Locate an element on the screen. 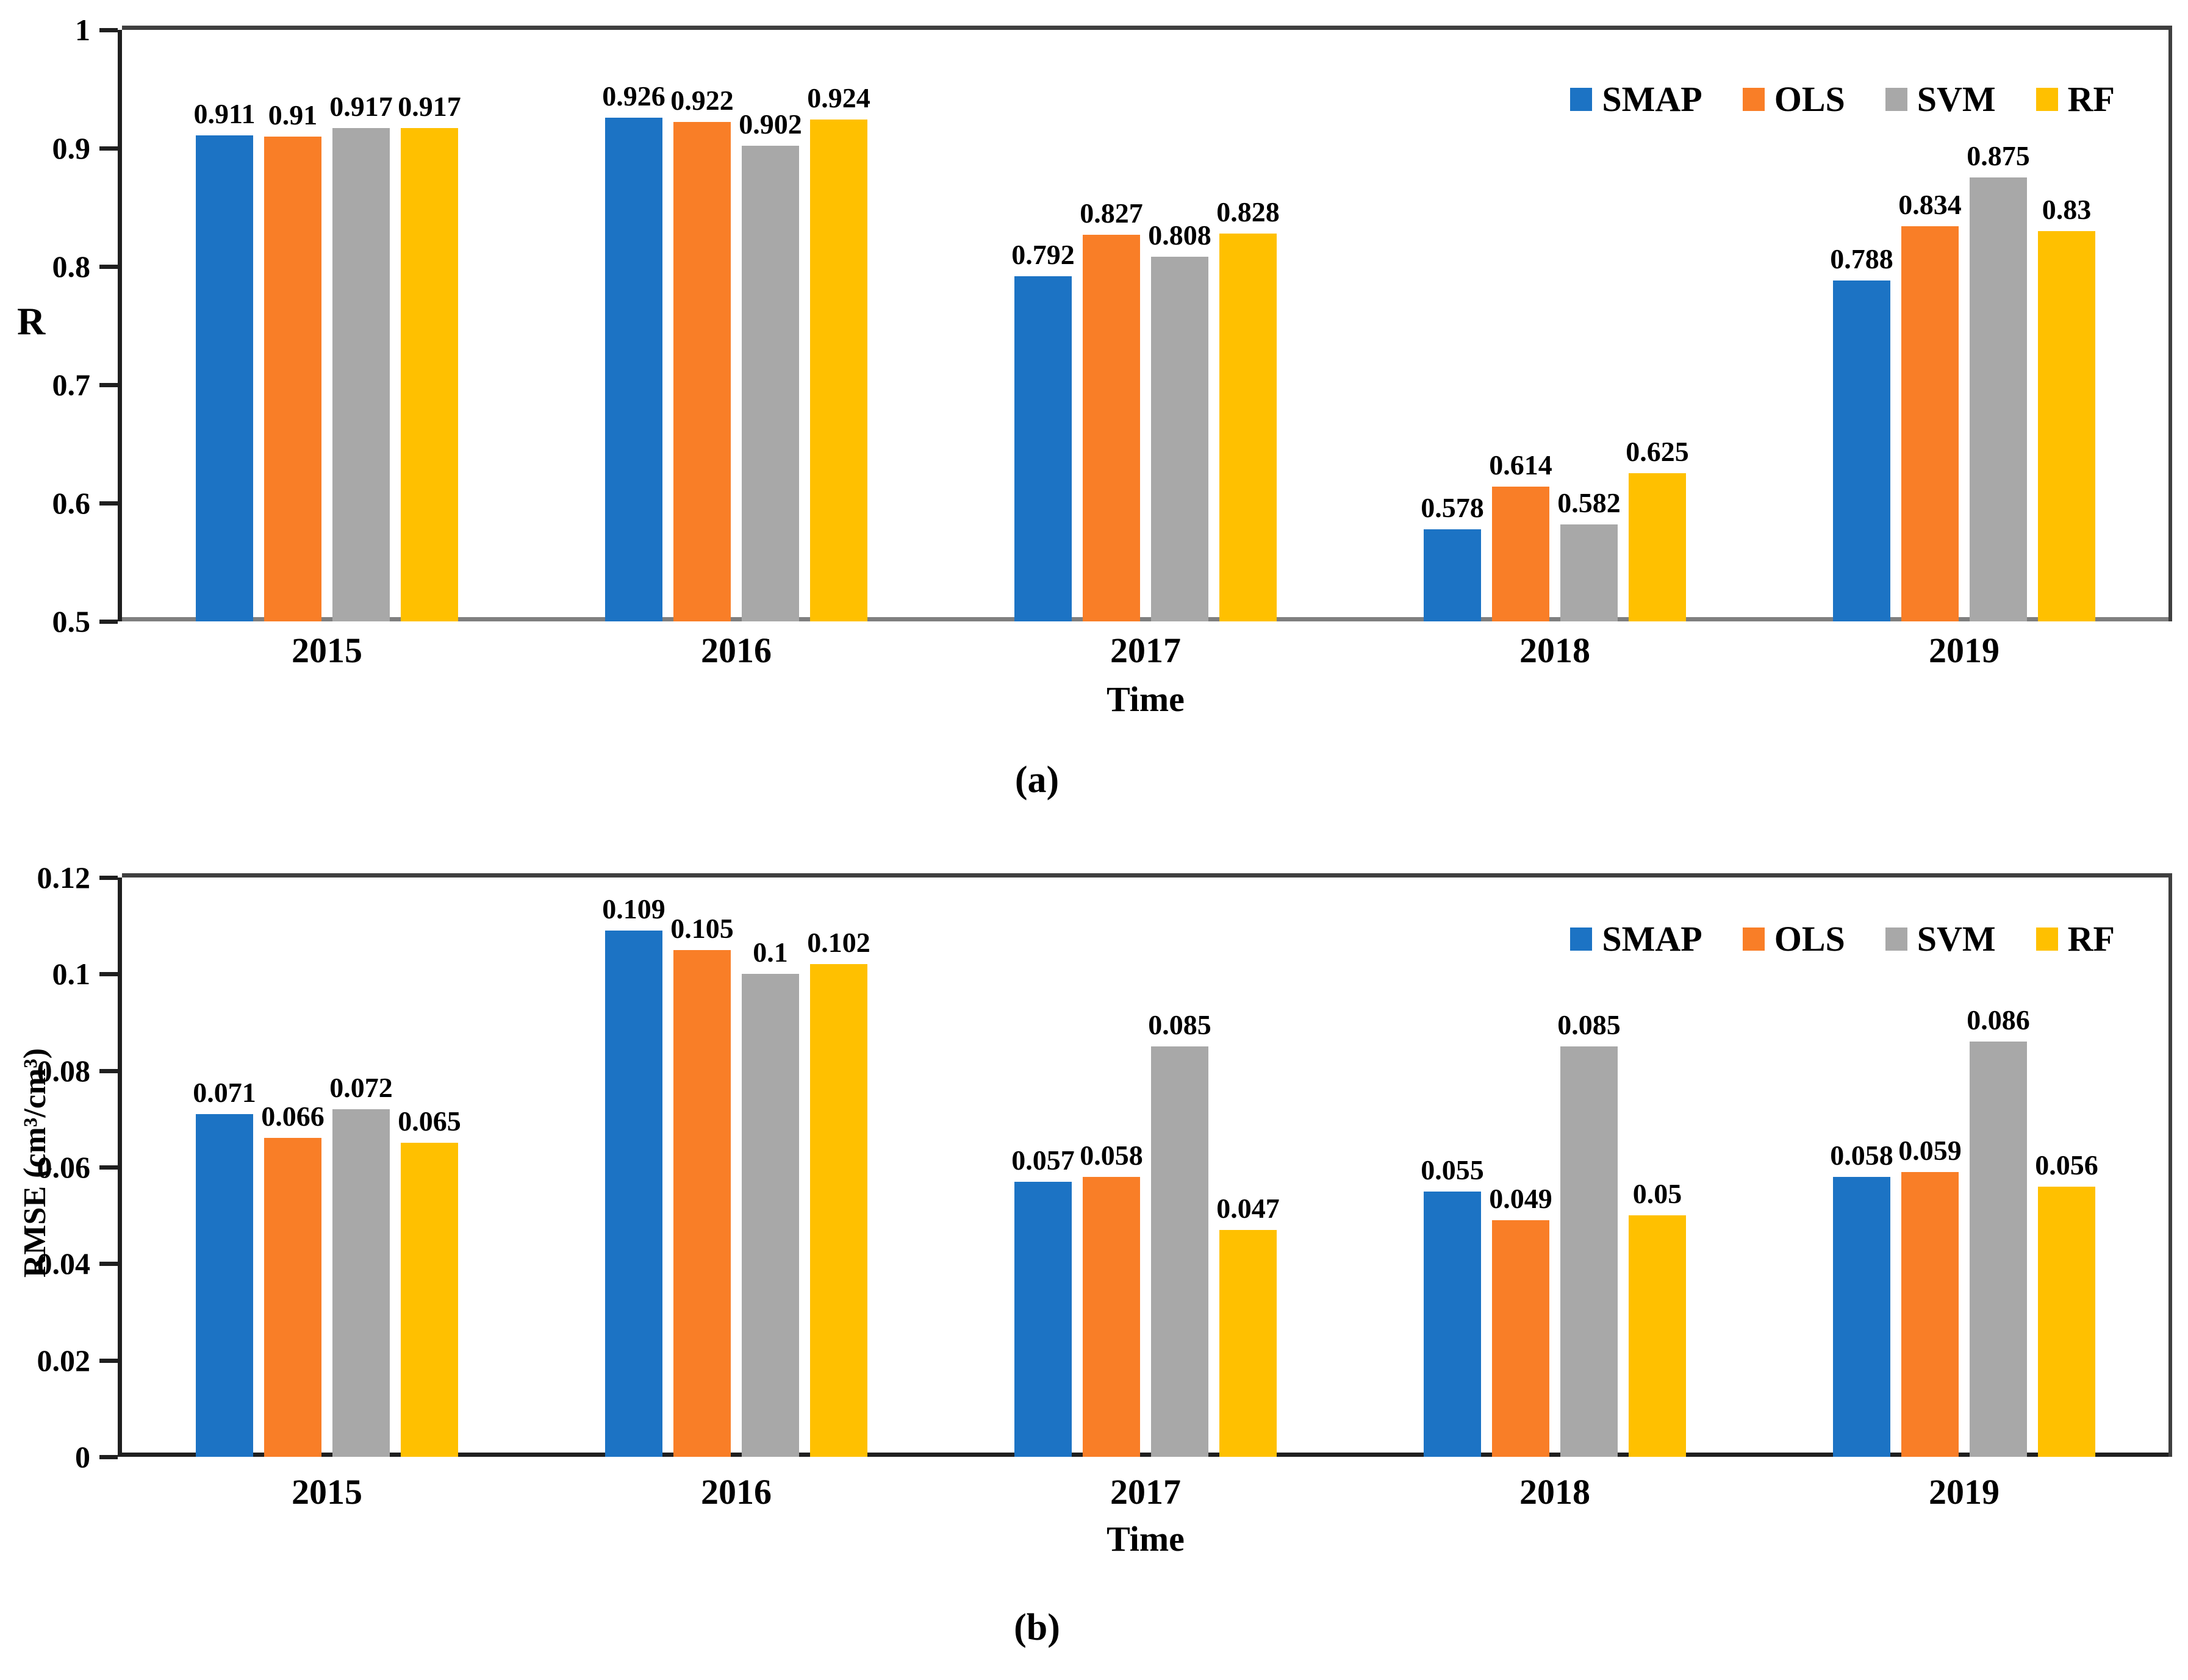 This screenshot has height=1680, width=2188. bar-value-label: 0.582 is located at coordinates (1589, 502).